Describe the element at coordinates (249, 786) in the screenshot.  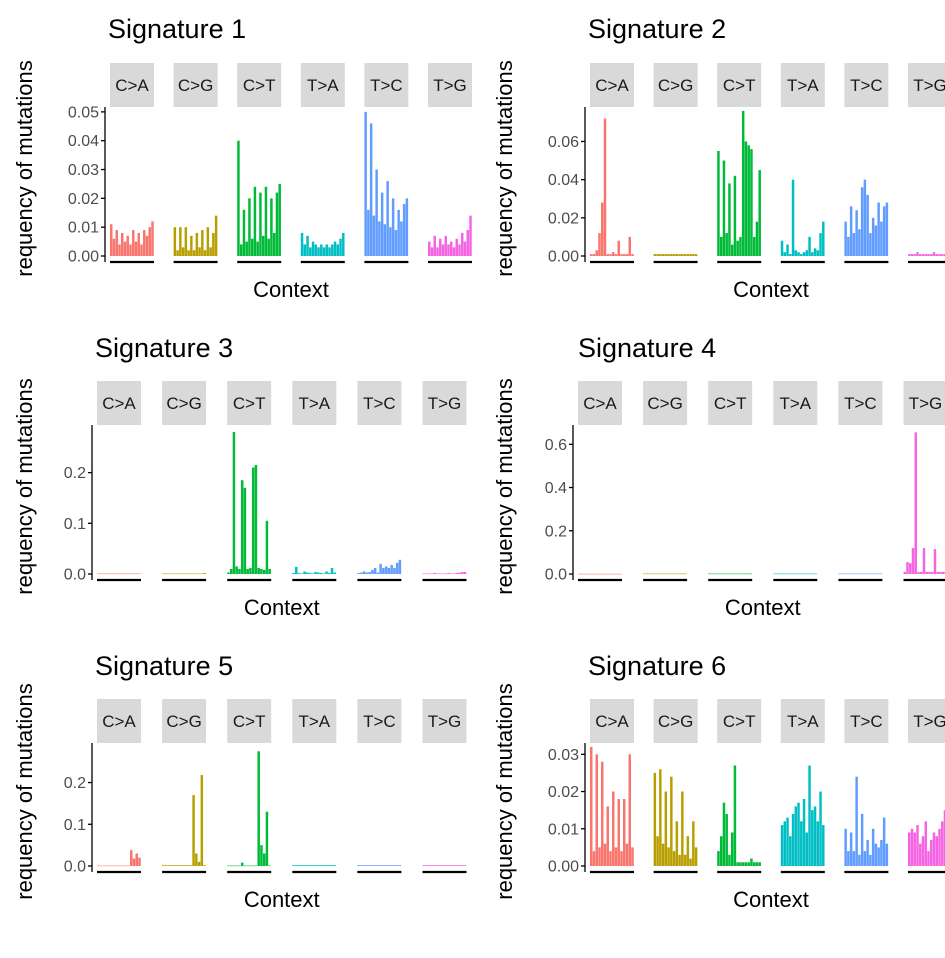
I see `facet-C-to-T: C>T` at that location.